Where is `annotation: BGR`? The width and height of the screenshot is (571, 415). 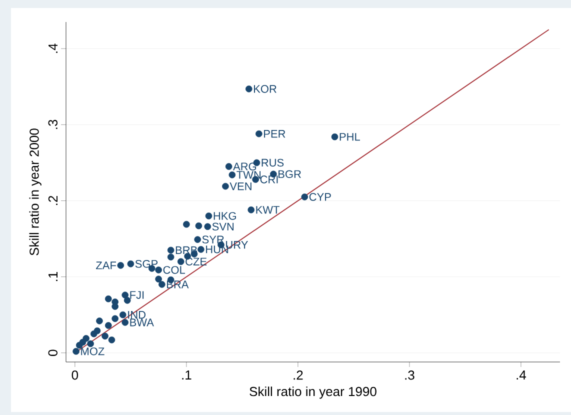
annotation: BGR is located at coordinates (289, 174).